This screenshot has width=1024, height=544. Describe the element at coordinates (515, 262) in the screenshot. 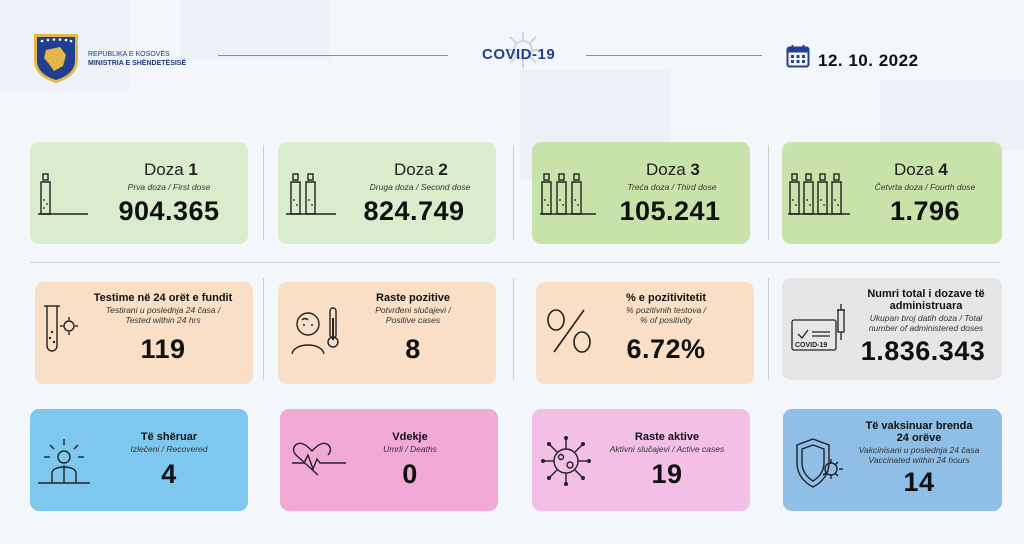

I see `row-divider` at that location.